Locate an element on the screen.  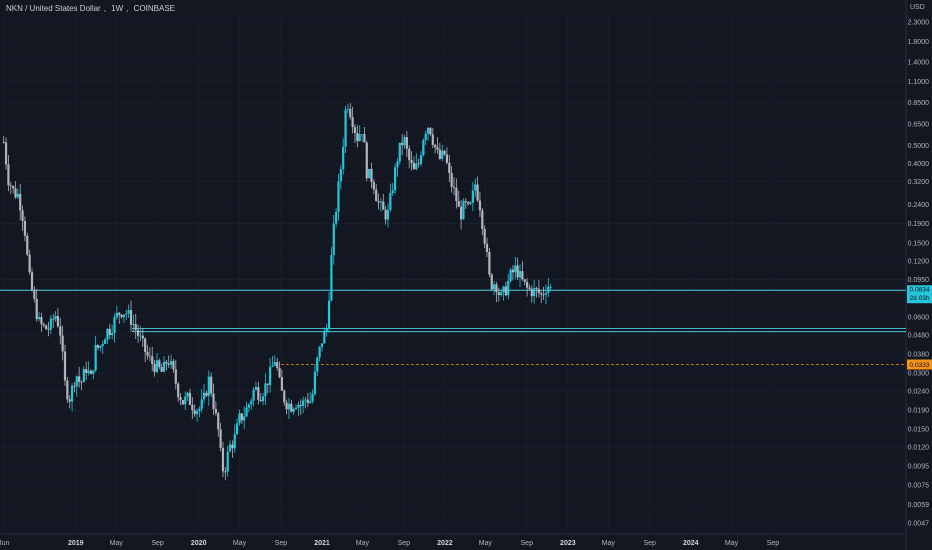
y-tick-label: 0.1200 is located at coordinates (919, 261).